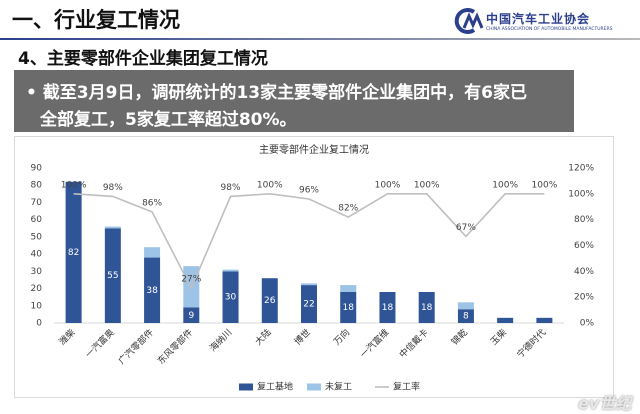  What do you see at coordinates (37, 169) in the screenshot?
I see `y-tick-label: 90` at bounding box center [37, 169].